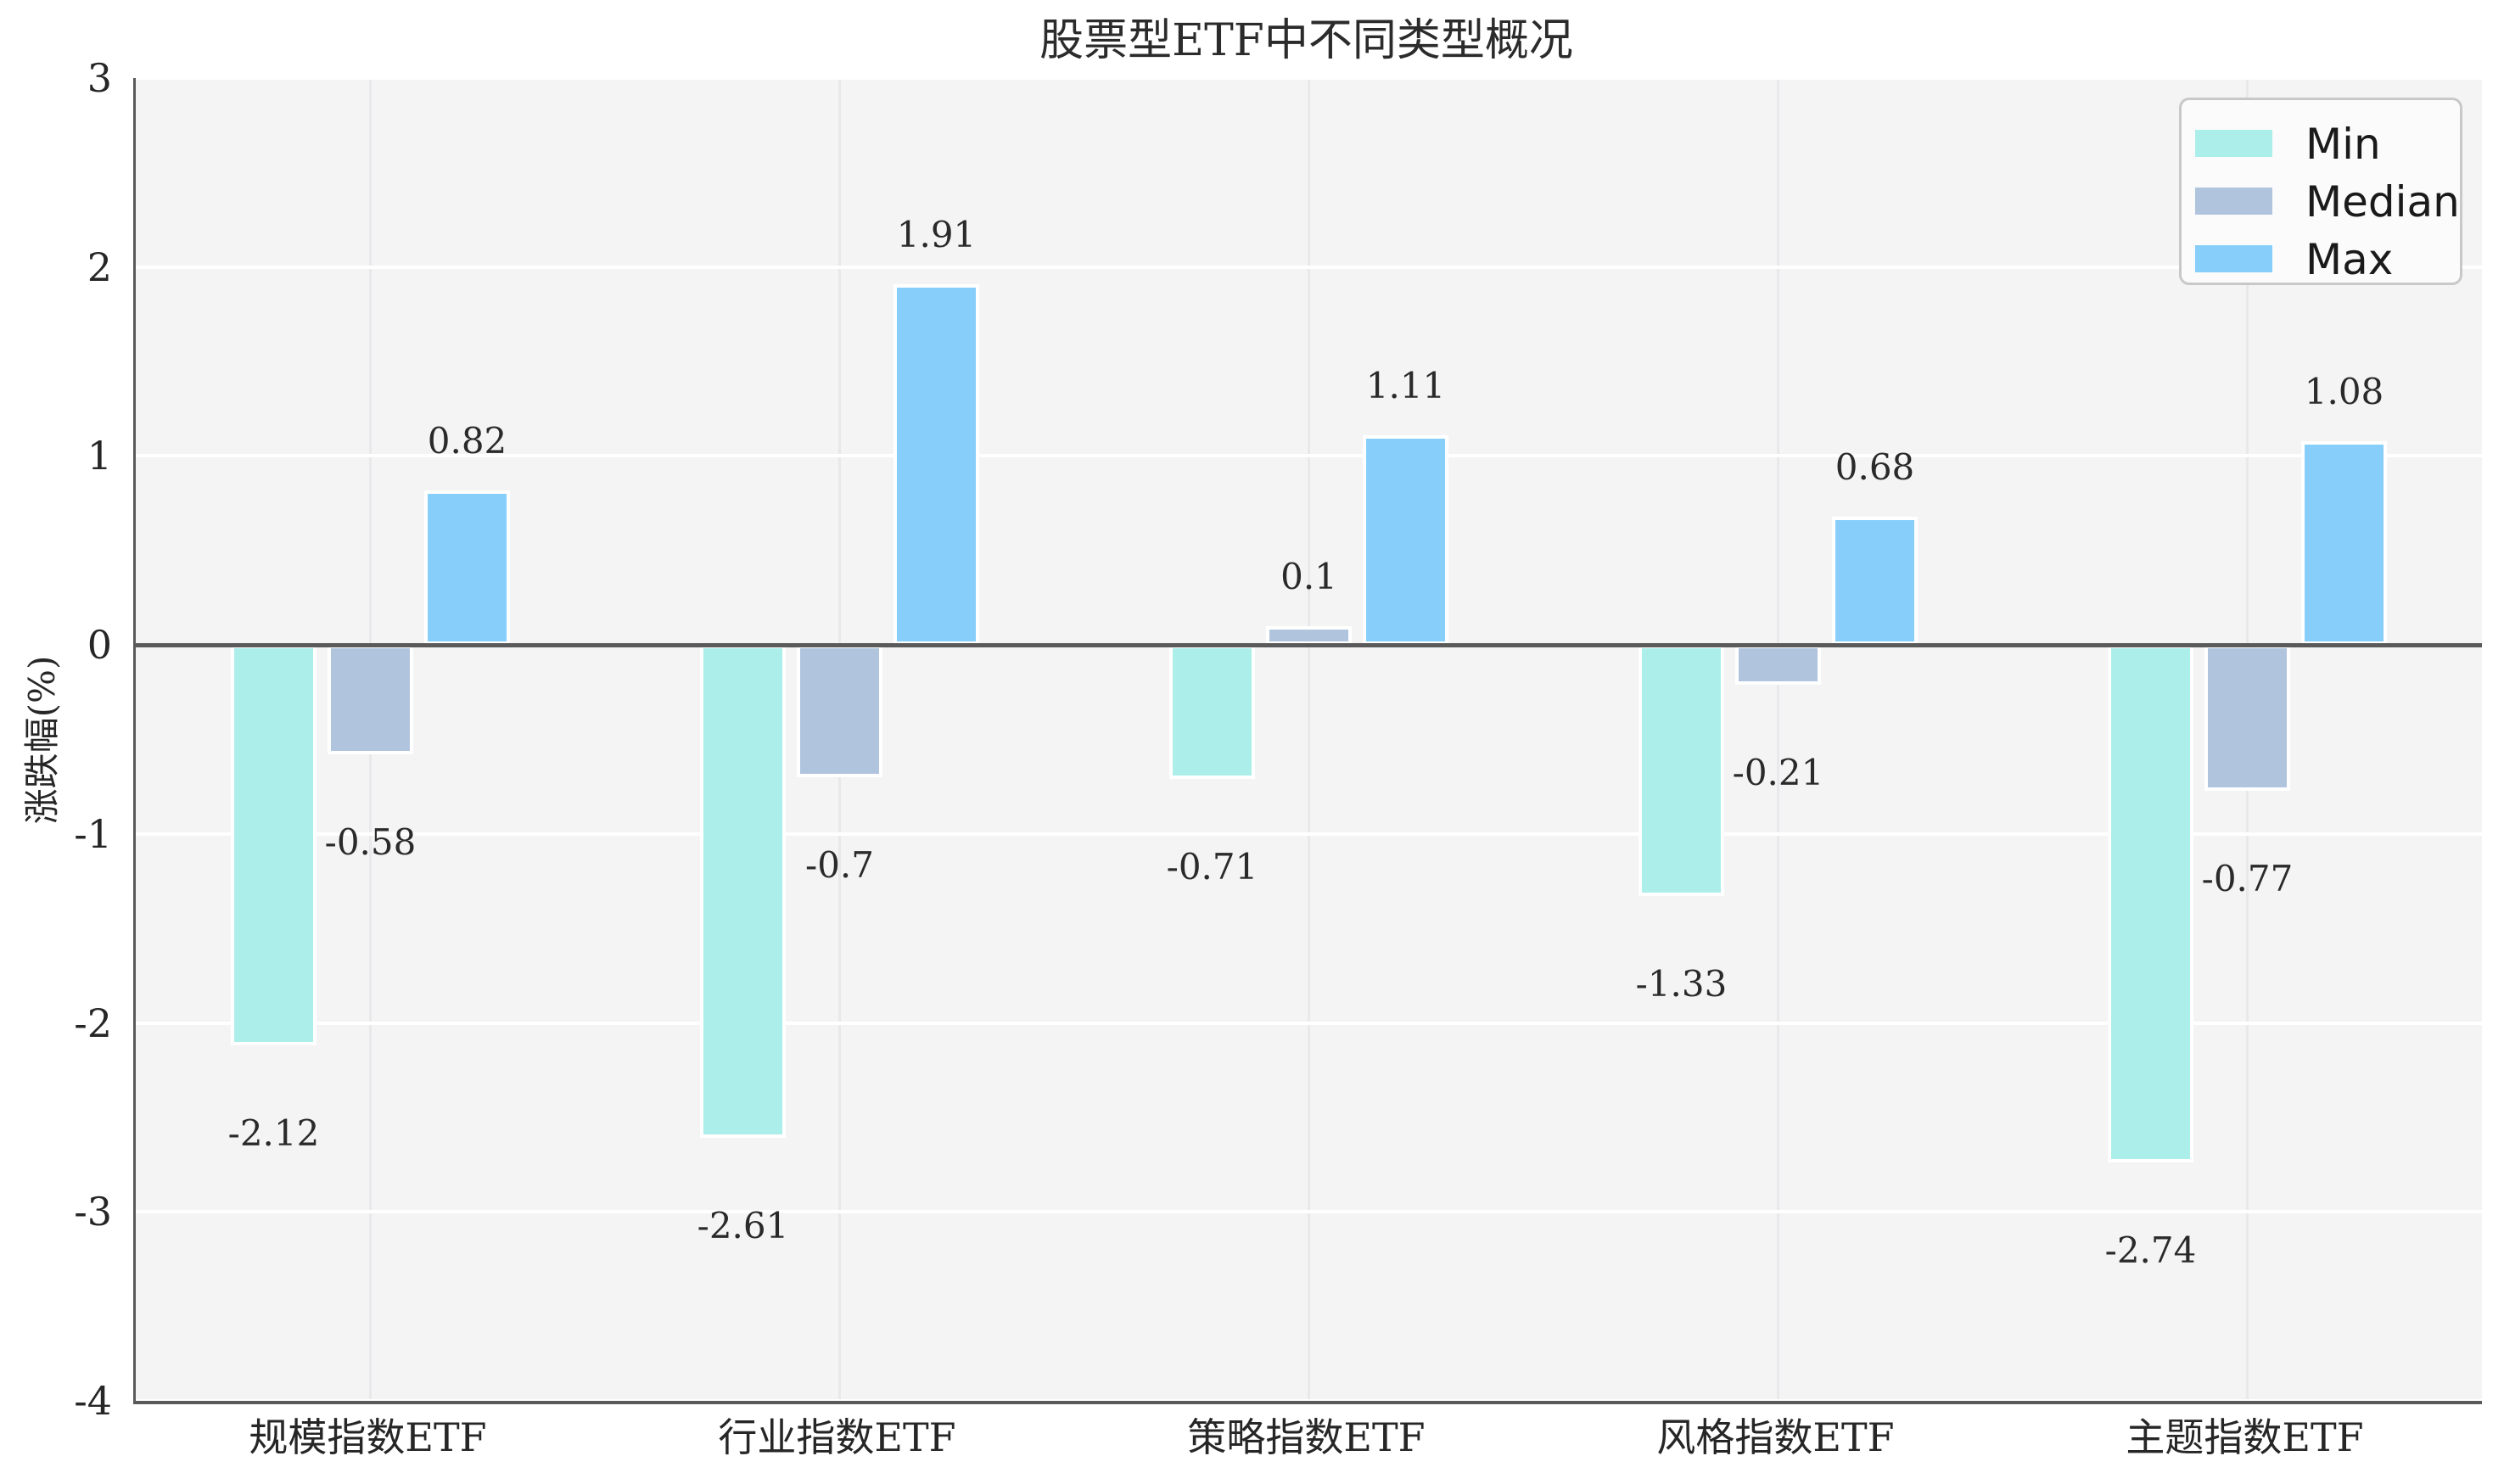 The width and height of the screenshot is (2504, 1484). I want to click on bar-value-label: 0.82, so click(467, 441).